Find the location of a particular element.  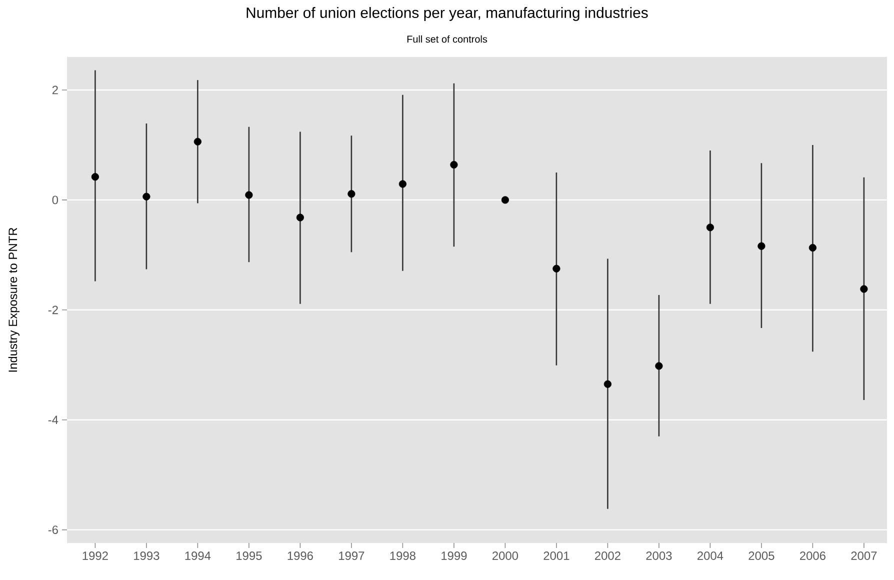

x-tick-label: 1995 is located at coordinates (249, 556).